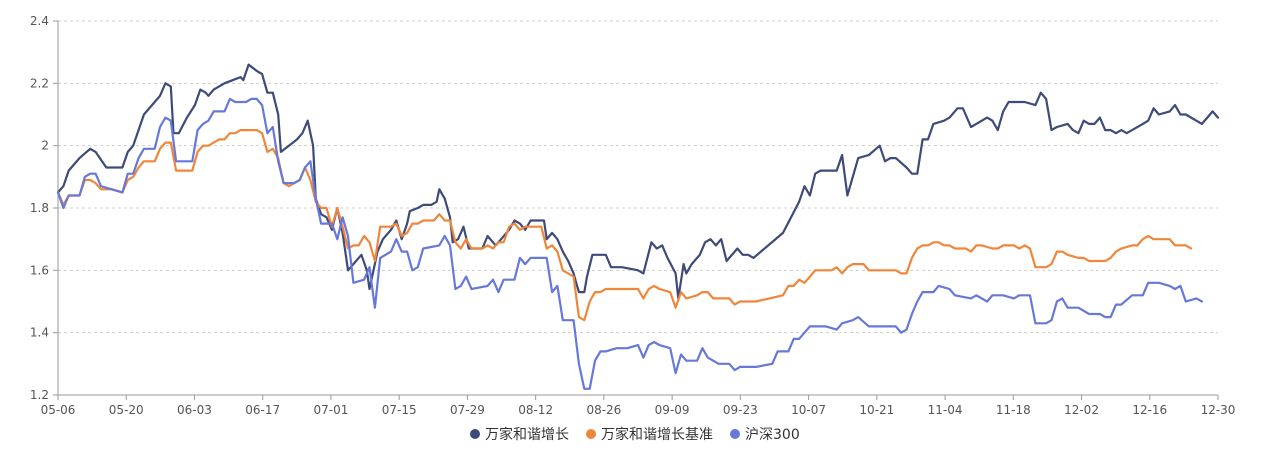  What do you see at coordinates (39, 333) in the screenshot?
I see `y-tick-label: 1.4` at bounding box center [39, 333].